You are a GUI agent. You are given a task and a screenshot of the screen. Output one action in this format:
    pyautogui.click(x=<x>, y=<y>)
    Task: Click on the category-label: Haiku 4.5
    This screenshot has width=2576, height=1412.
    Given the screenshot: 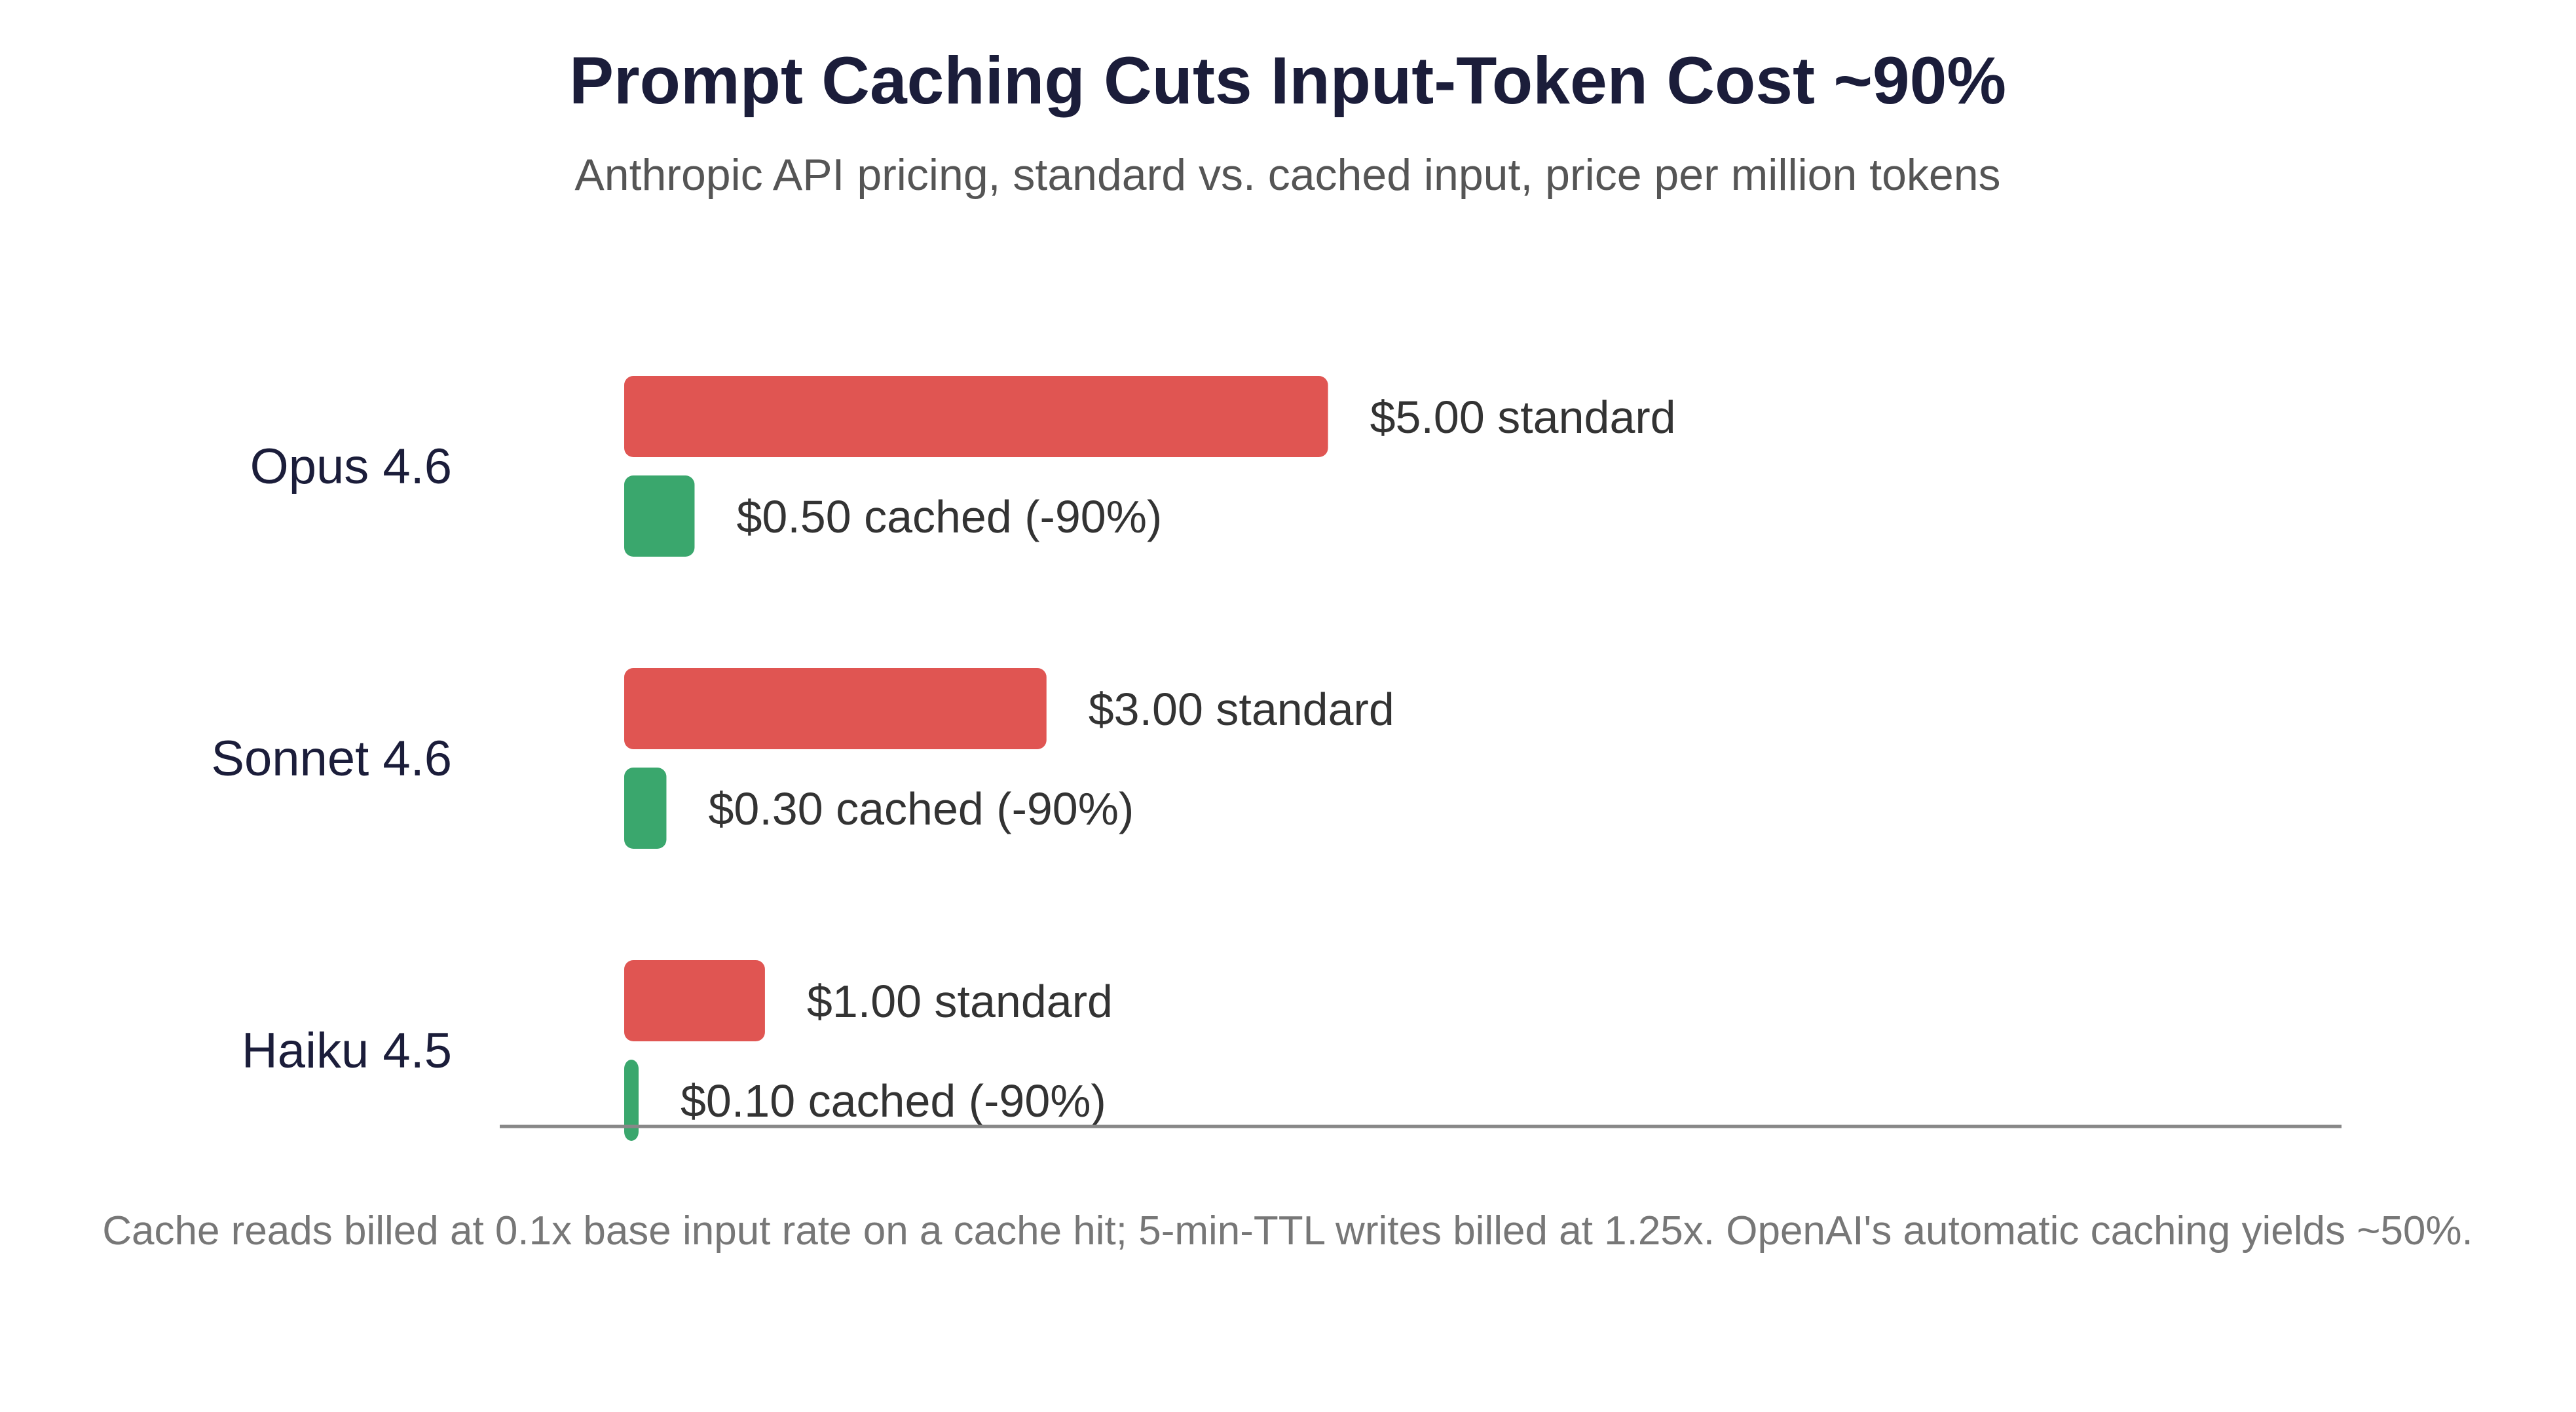 What is the action you would take?
    pyautogui.click(x=347, y=1051)
    